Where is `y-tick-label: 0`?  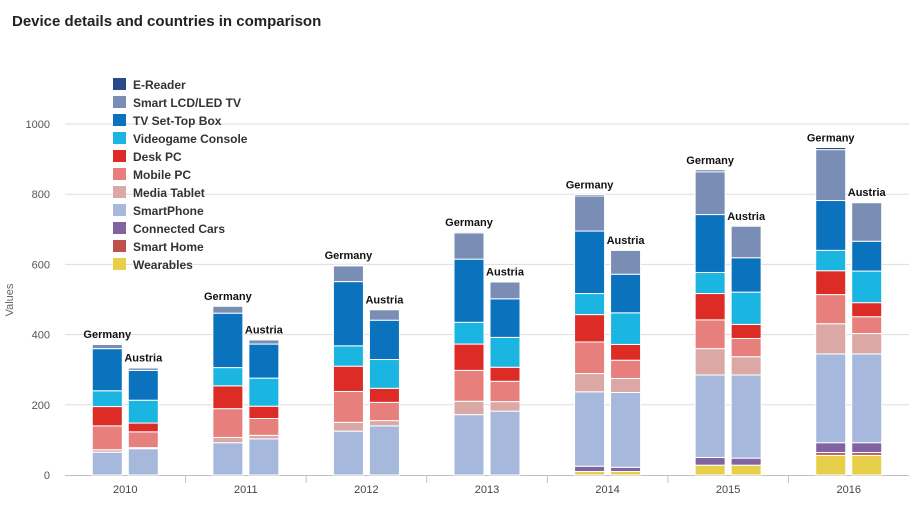 y-tick-label: 0 is located at coordinates (47, 476).